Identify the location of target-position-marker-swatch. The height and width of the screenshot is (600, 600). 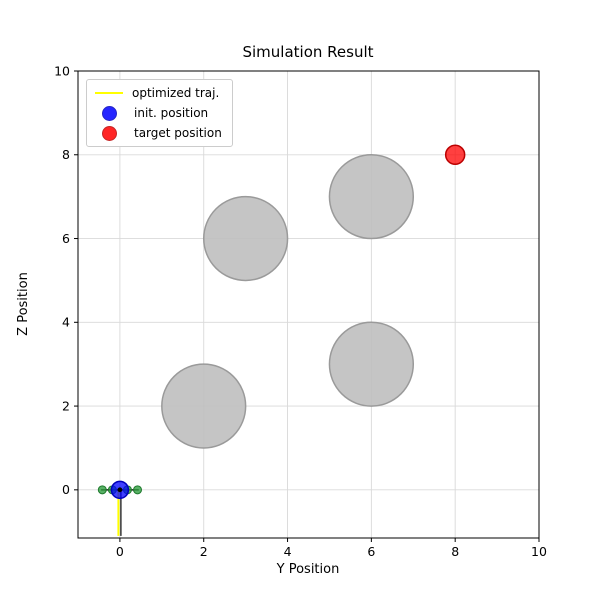
(109, 133).